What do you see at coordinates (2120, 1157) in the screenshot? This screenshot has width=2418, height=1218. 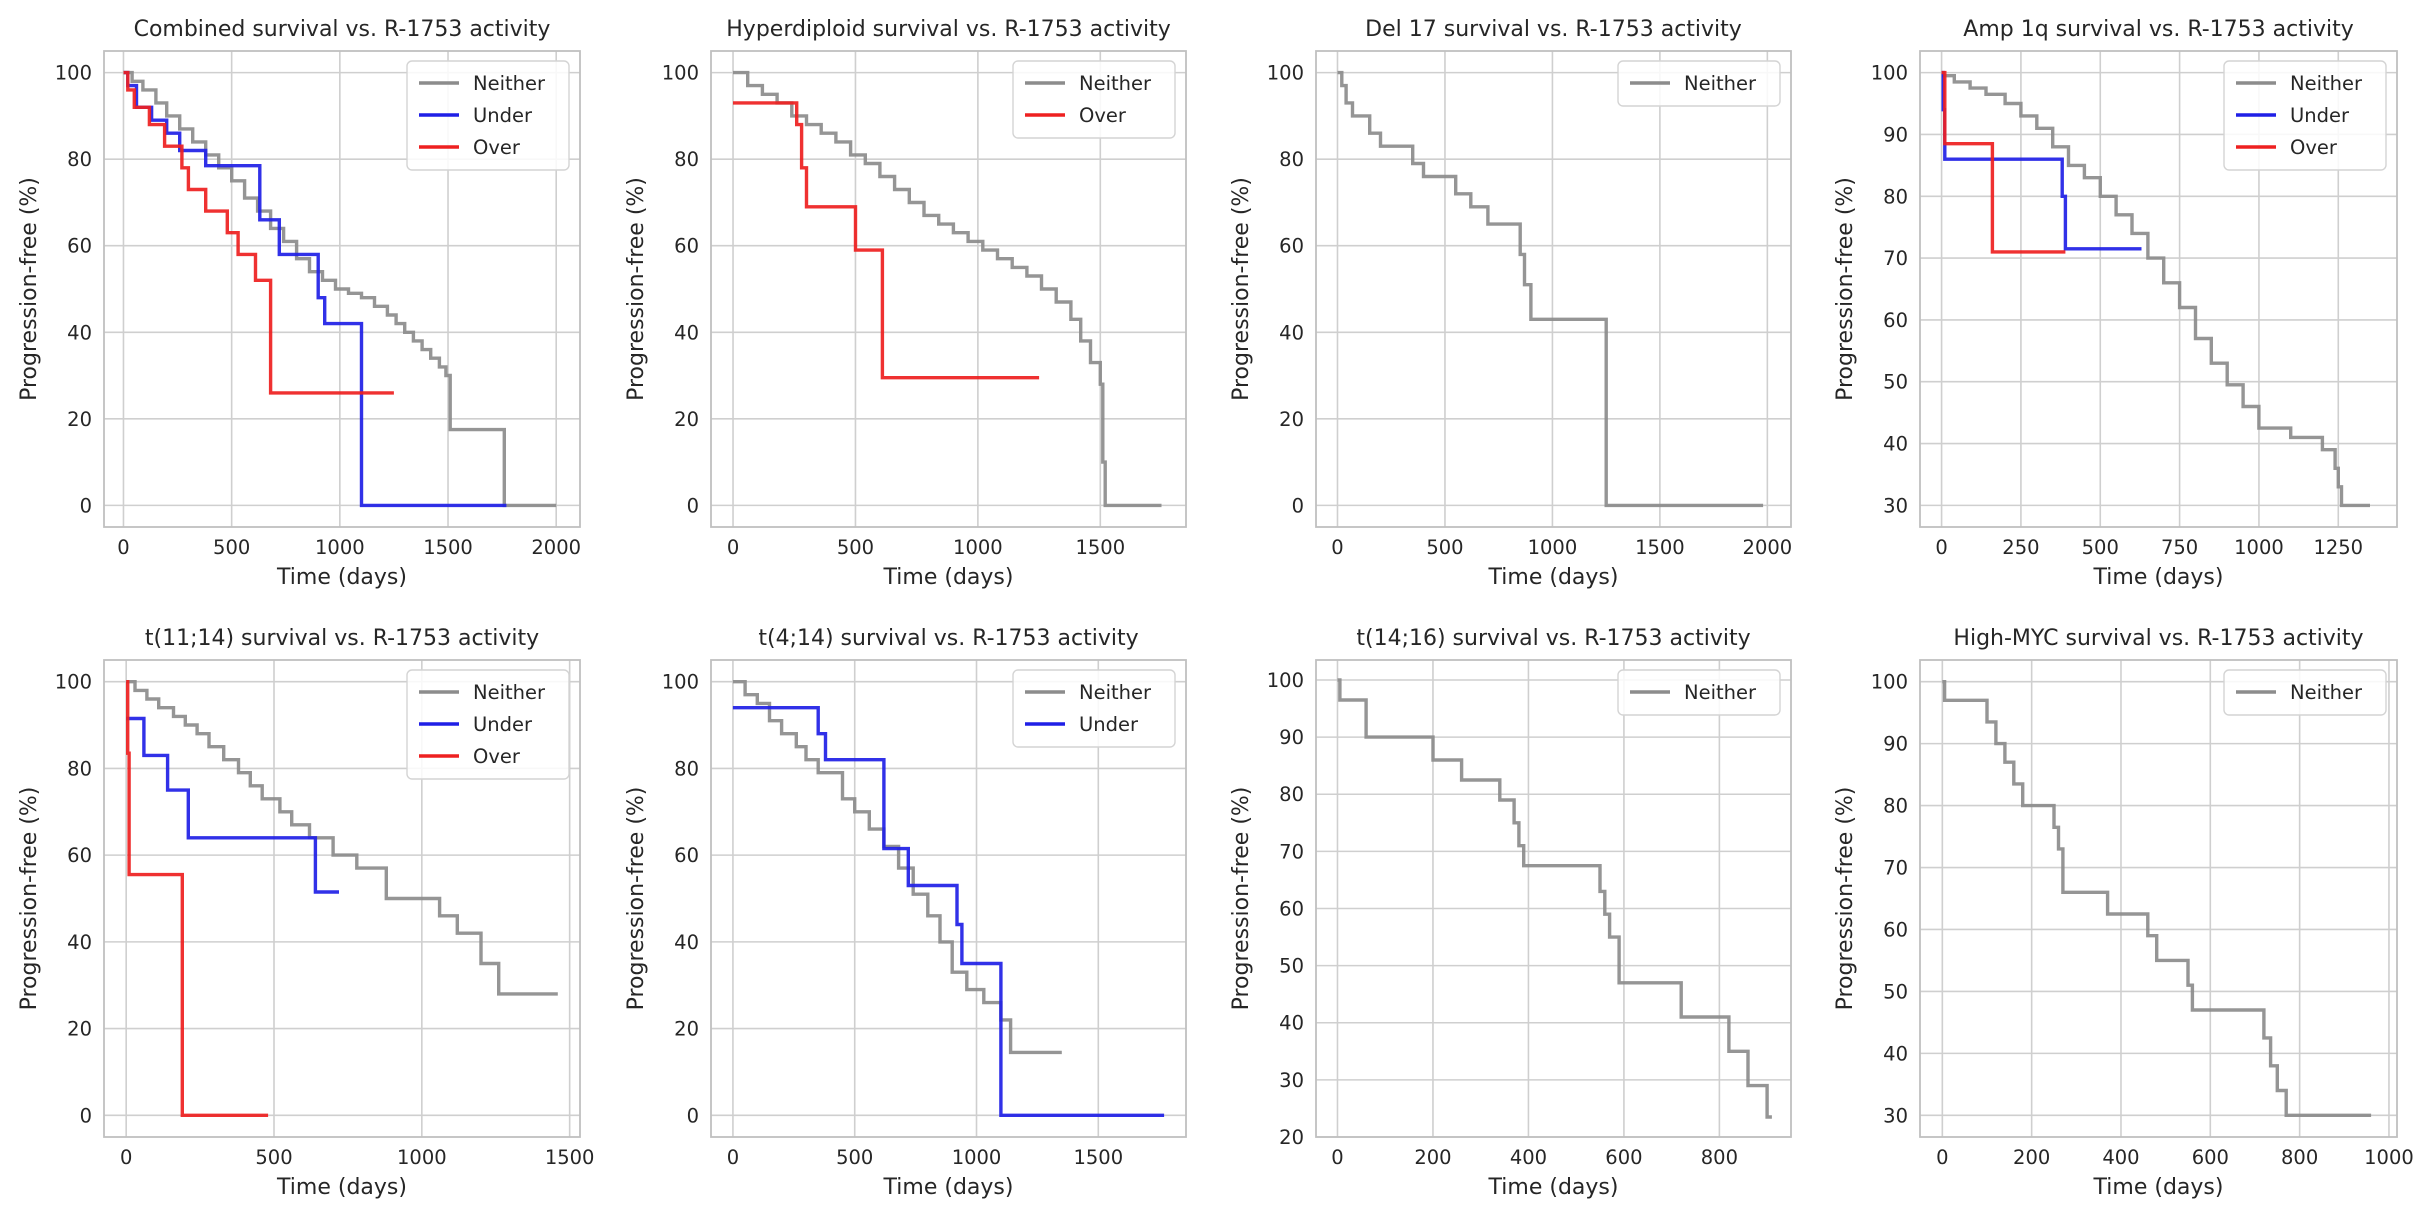 I see `x-tick-label: 400` at bounding box center [2120, 1157].